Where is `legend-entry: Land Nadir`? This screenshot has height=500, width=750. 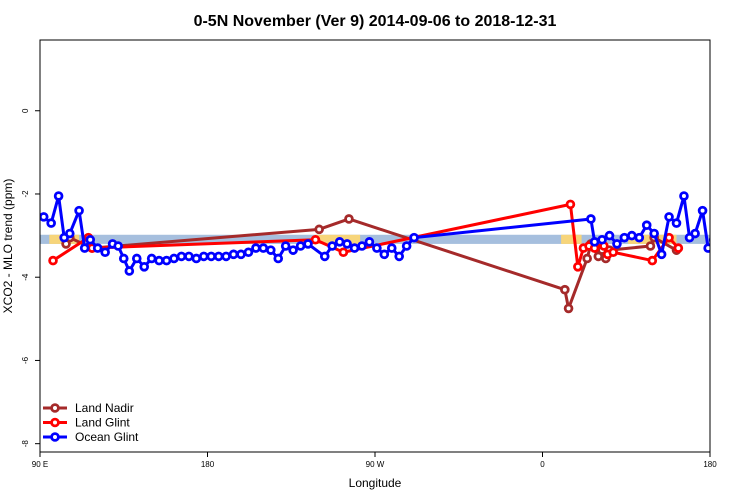
legend-entry: Land Nadir is located at coordinates (88, 408).